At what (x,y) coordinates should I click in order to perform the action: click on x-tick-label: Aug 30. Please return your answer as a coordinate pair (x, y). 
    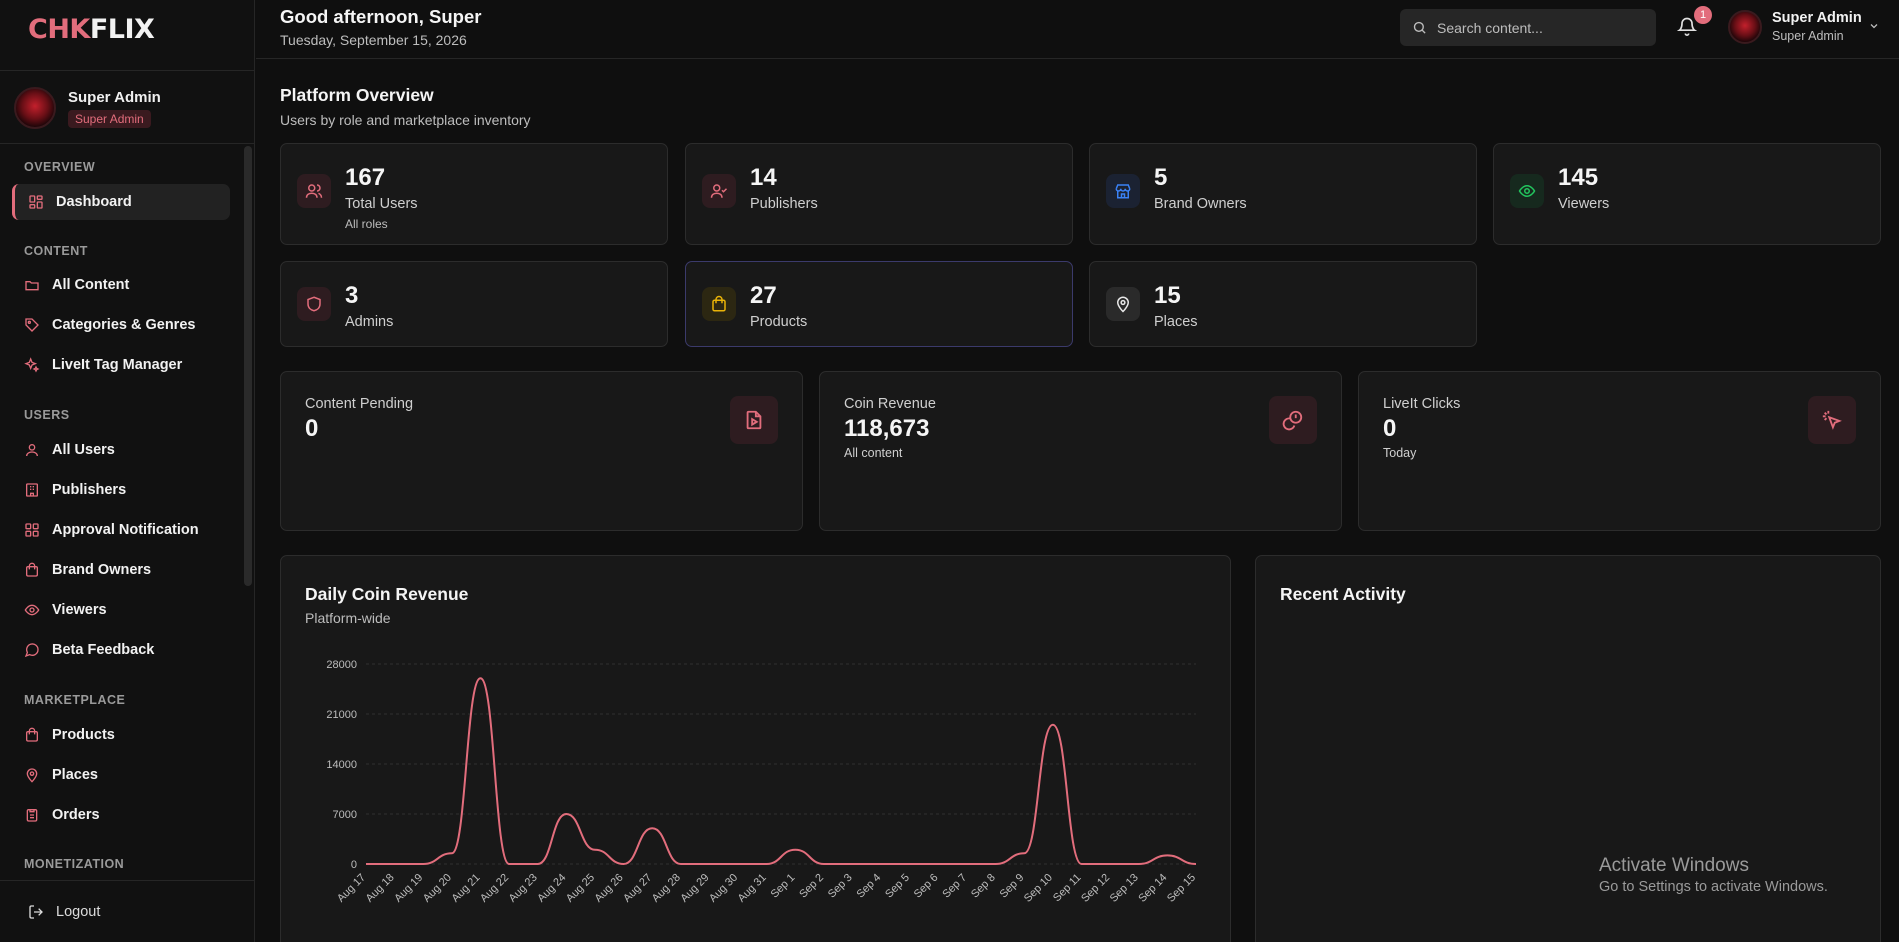
    Looking at the image, I should click on (723, 888).